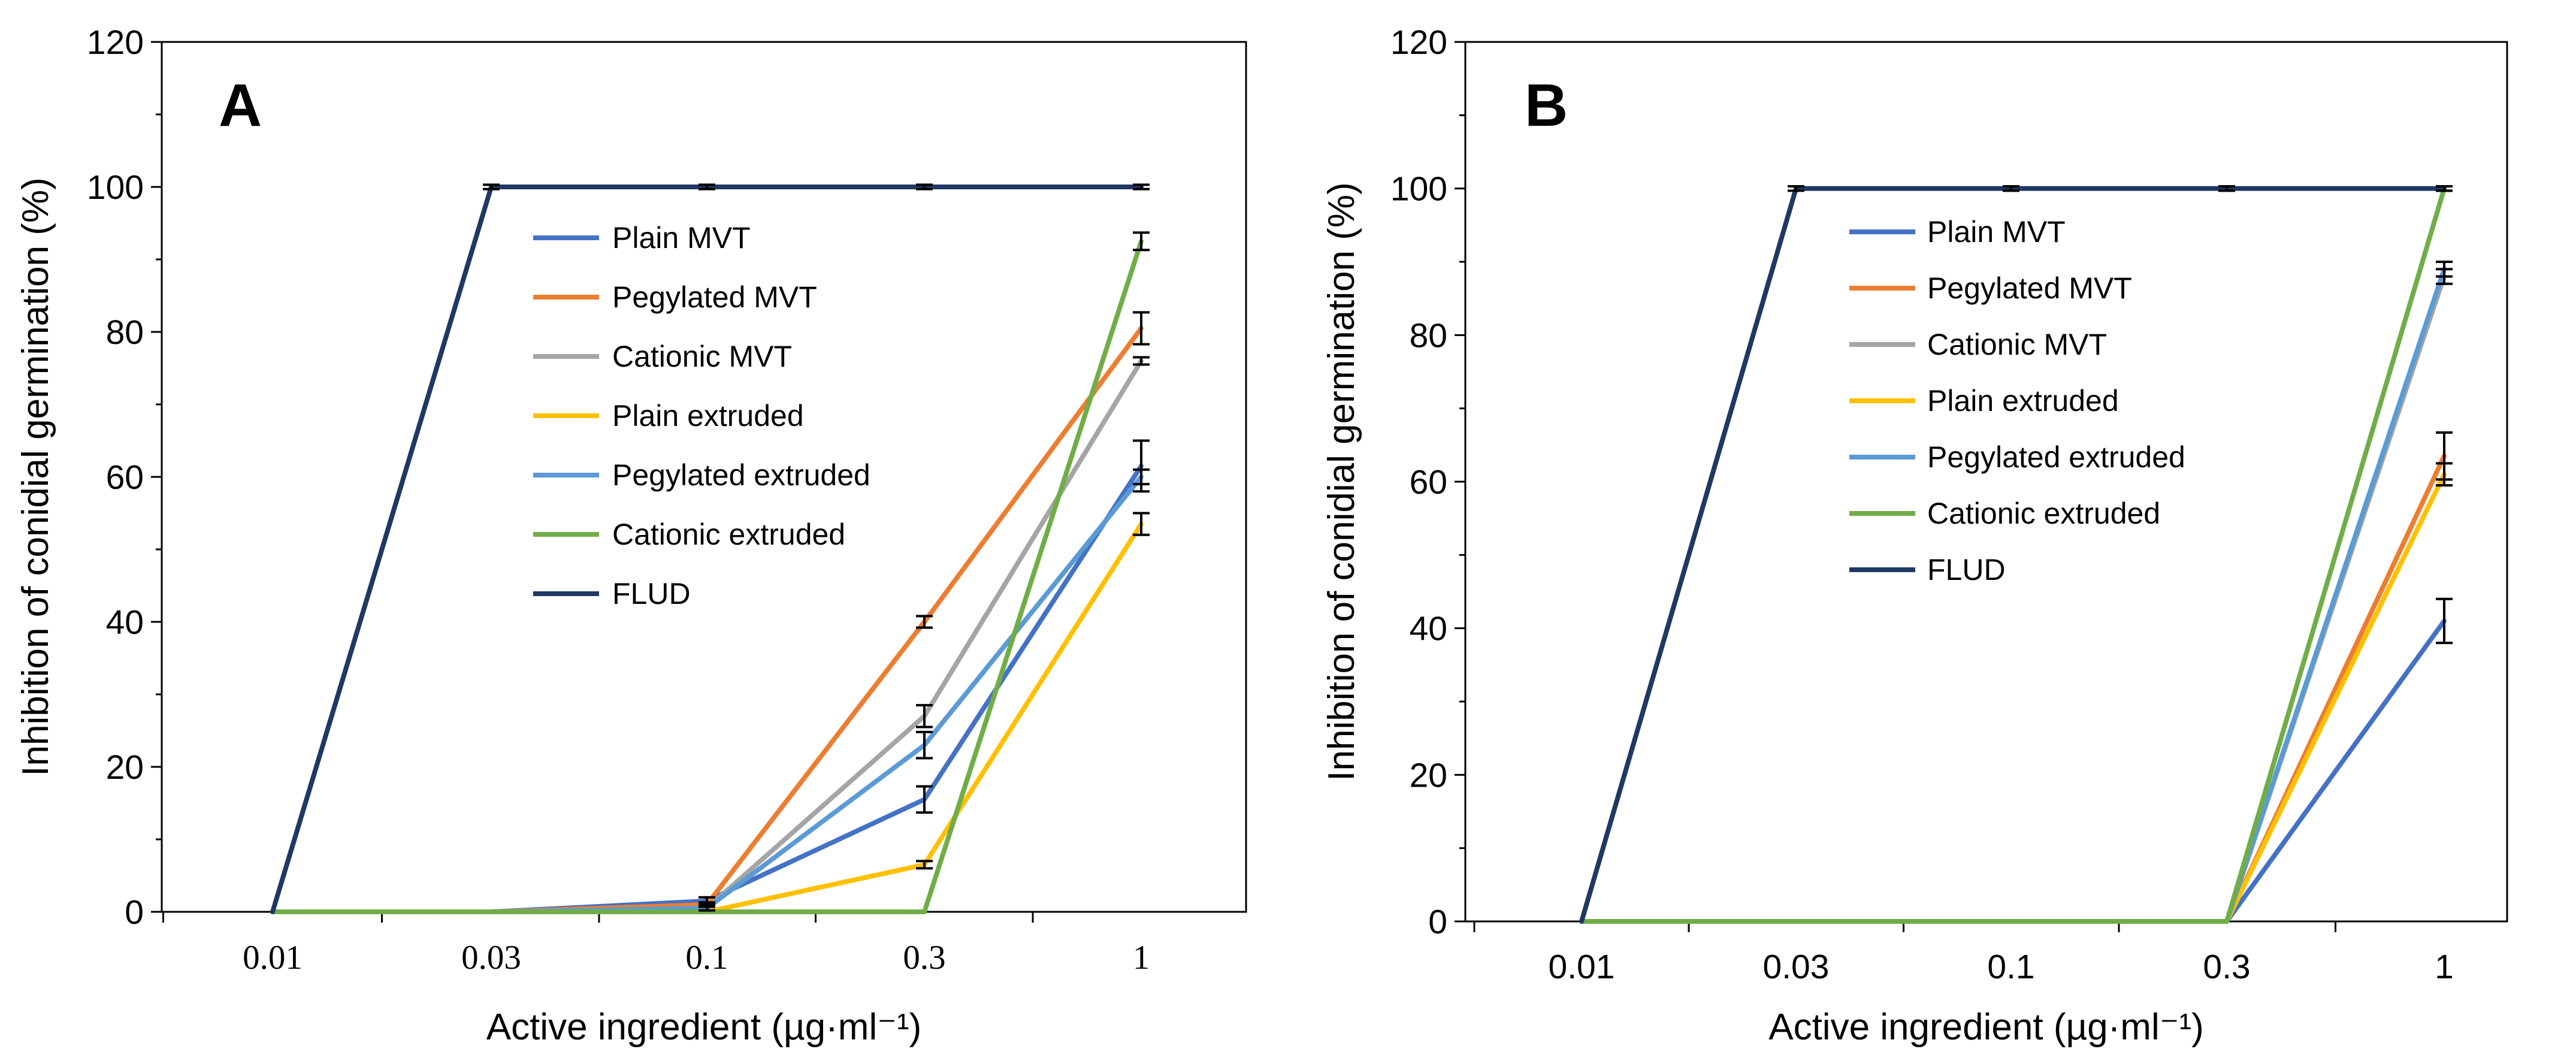  What do you see at coordinates (1546, 105) in the screenshot?
I see `panel-label: B` at bounding box center [1546, 105].